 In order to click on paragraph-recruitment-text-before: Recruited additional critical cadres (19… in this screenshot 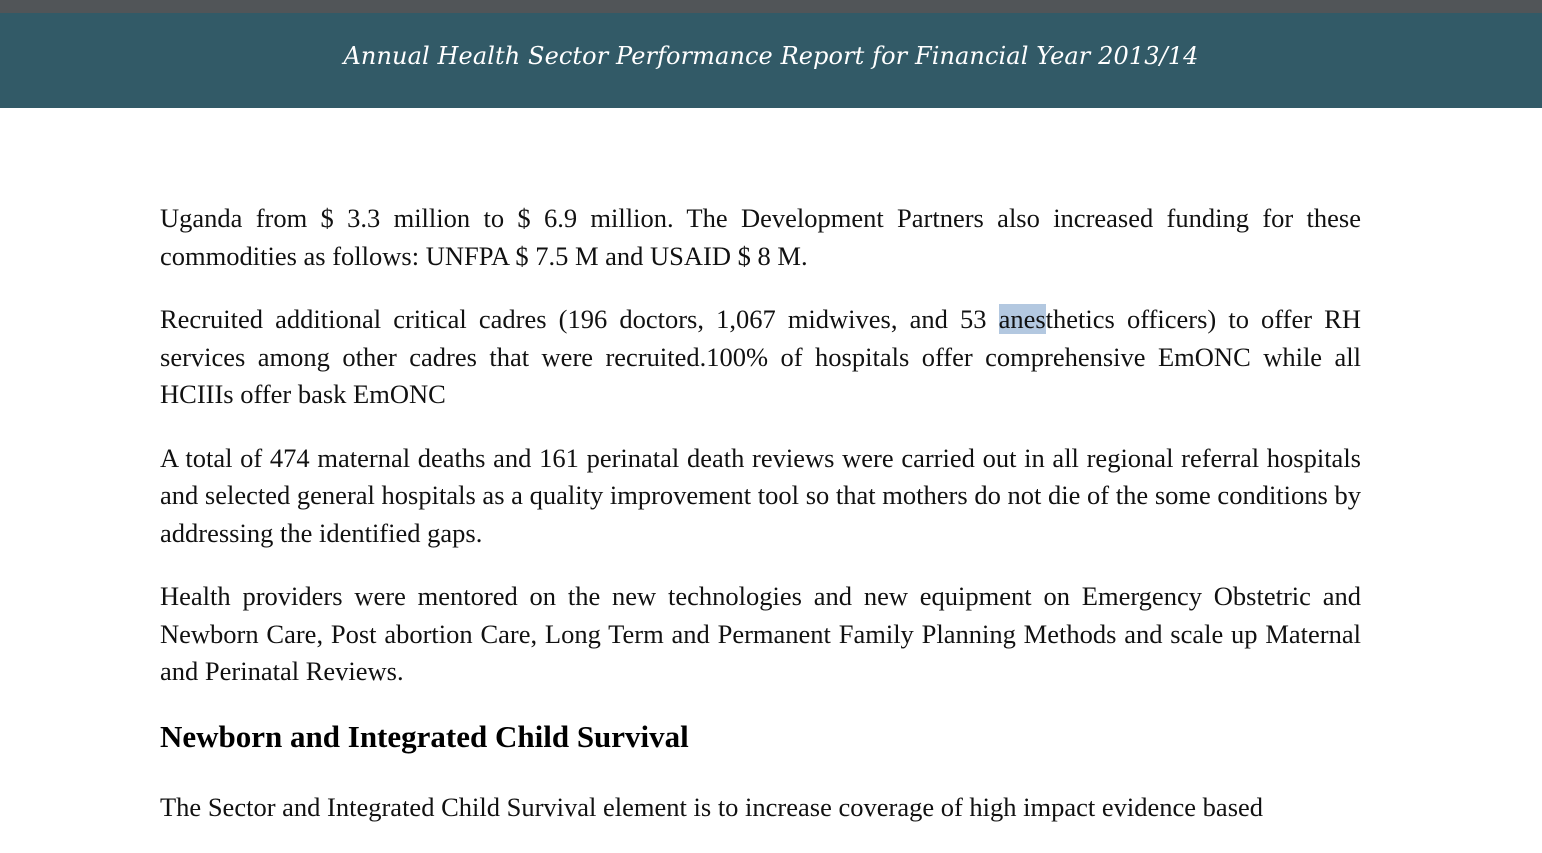, I will do `click(579, 319)`.